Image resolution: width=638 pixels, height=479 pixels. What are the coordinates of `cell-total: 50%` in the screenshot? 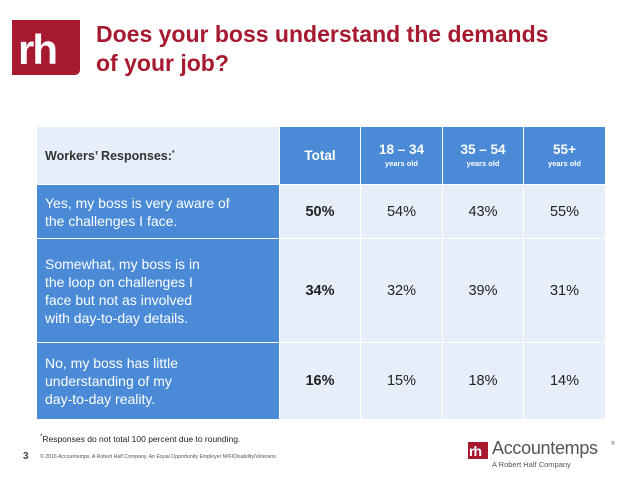 It's located at (319, 211).